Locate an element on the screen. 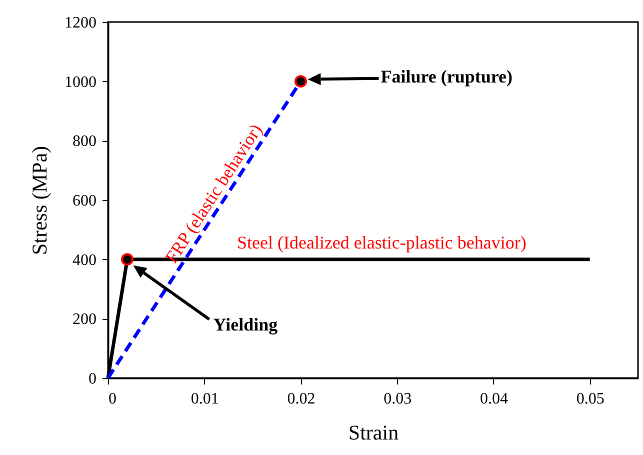 The image size is (643, 455). x-tick-label: 0.05 is located at coordinates (590, 399).